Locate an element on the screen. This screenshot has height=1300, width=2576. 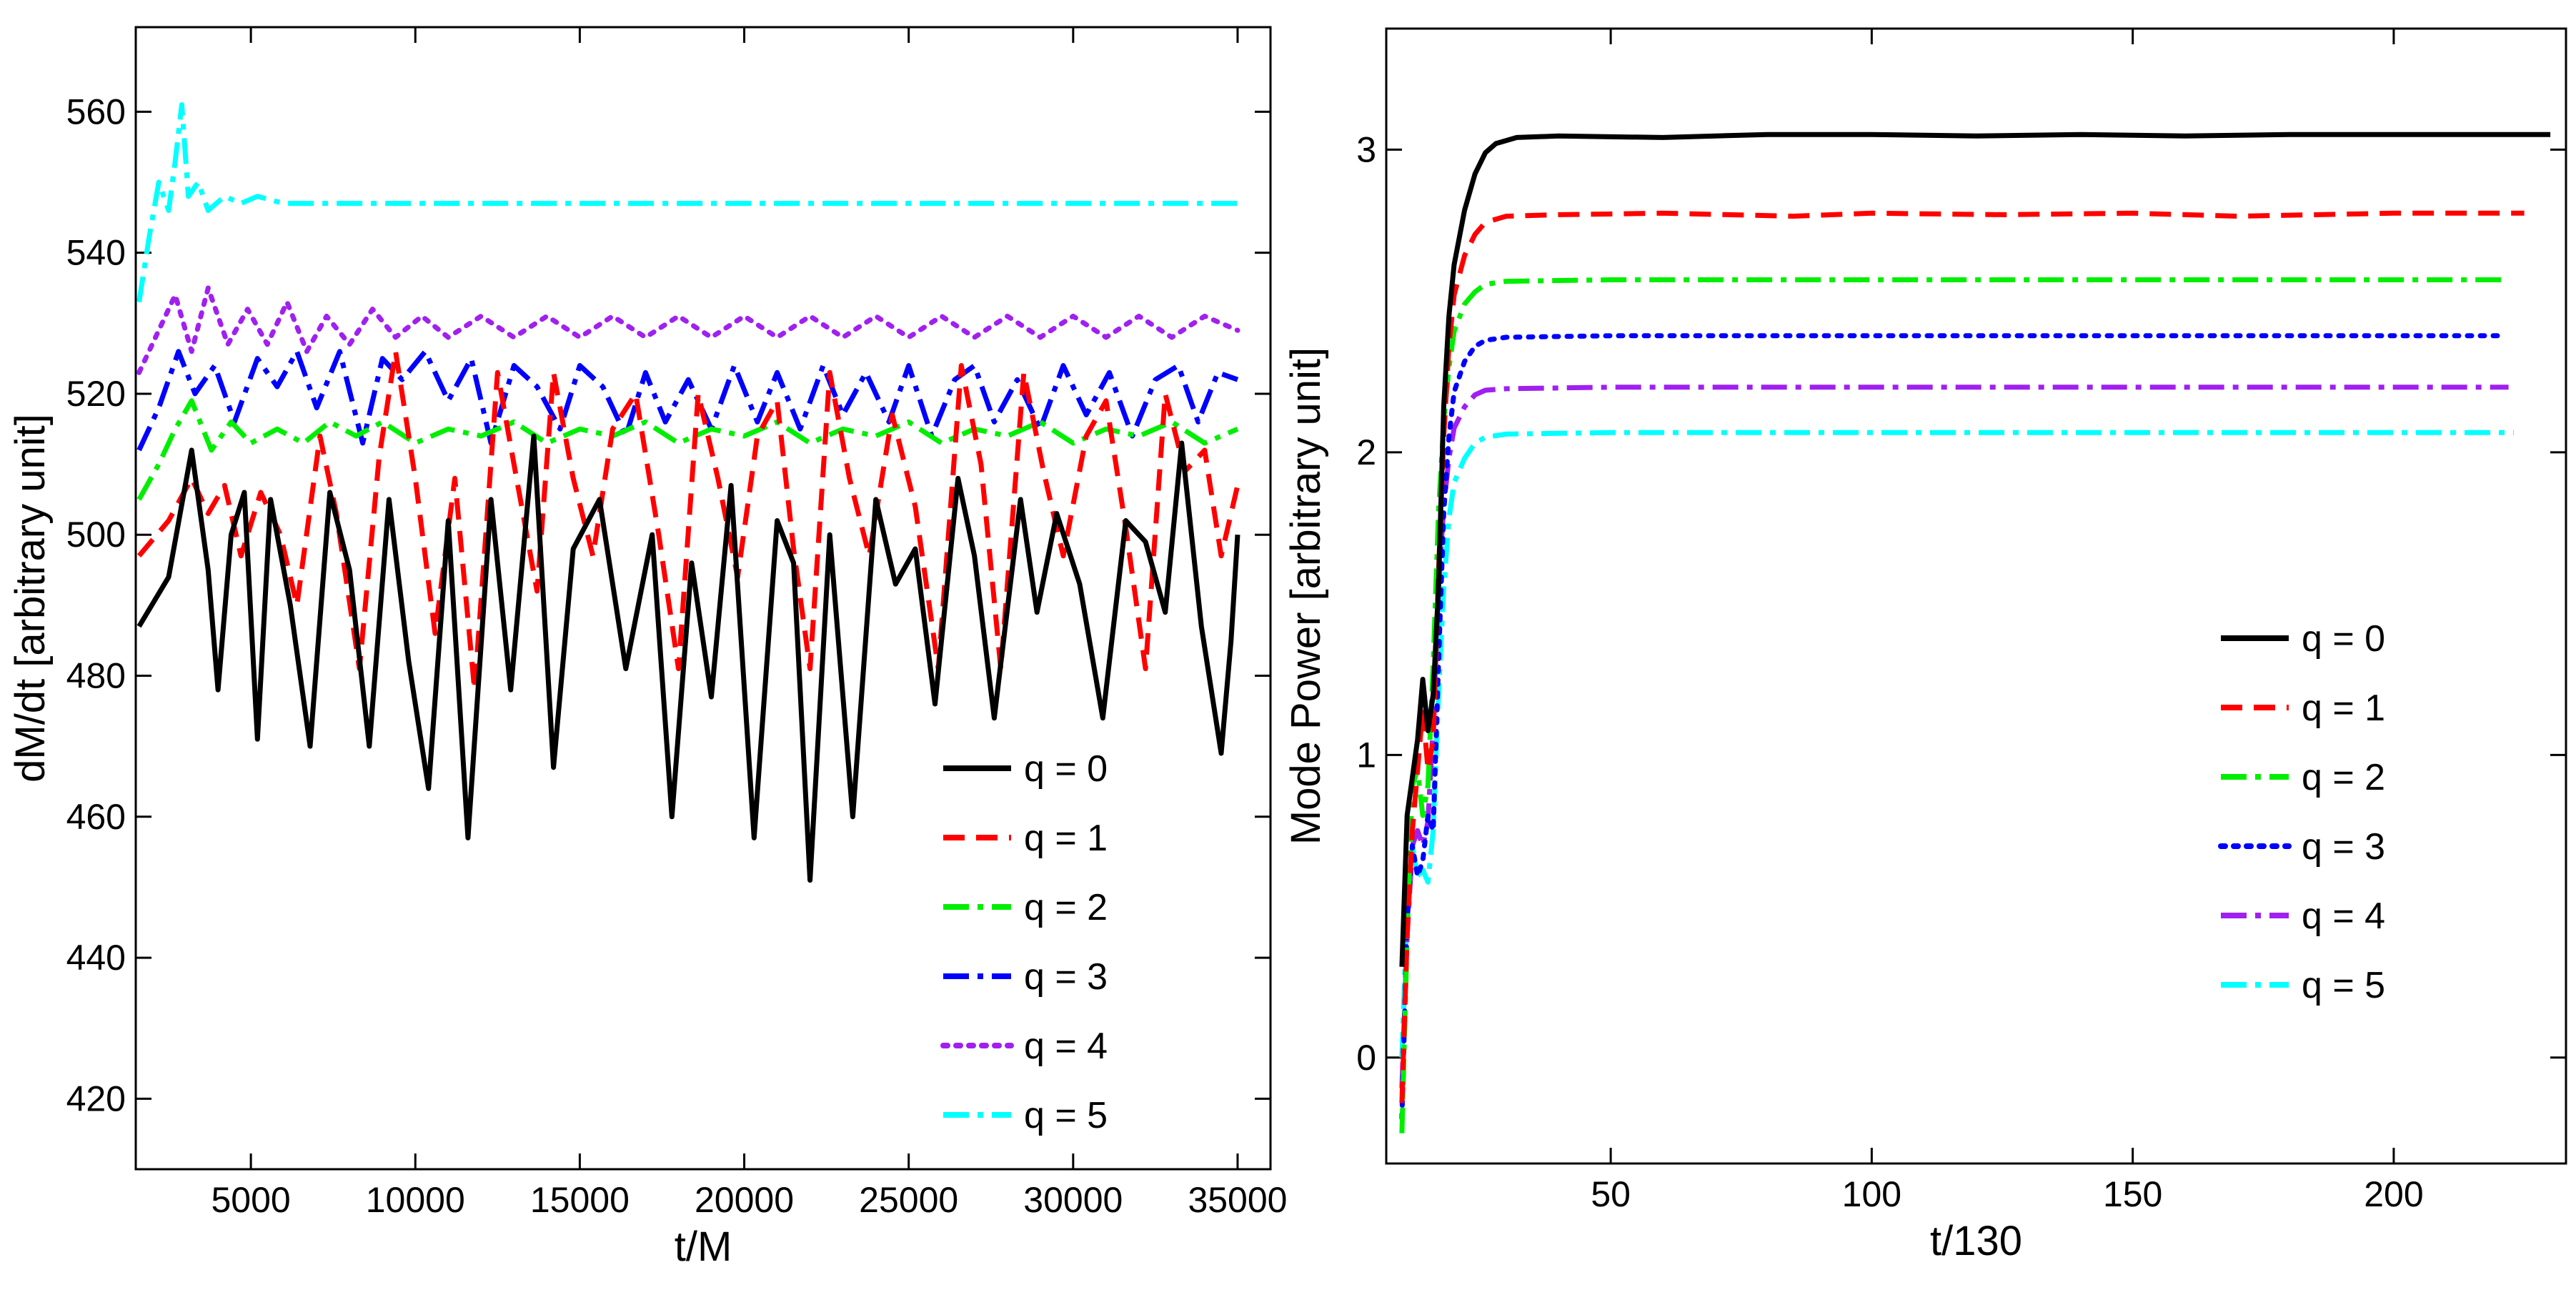
left-y-tick-label: 520 is located at coordinates (96, 394).